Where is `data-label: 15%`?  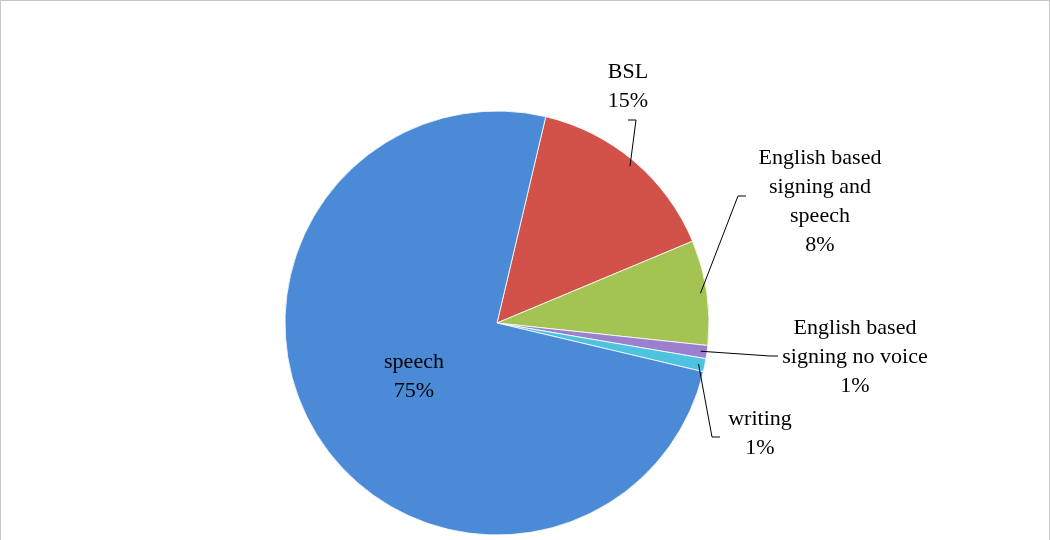
data-label: 15% is located at coordinates (628, 99).